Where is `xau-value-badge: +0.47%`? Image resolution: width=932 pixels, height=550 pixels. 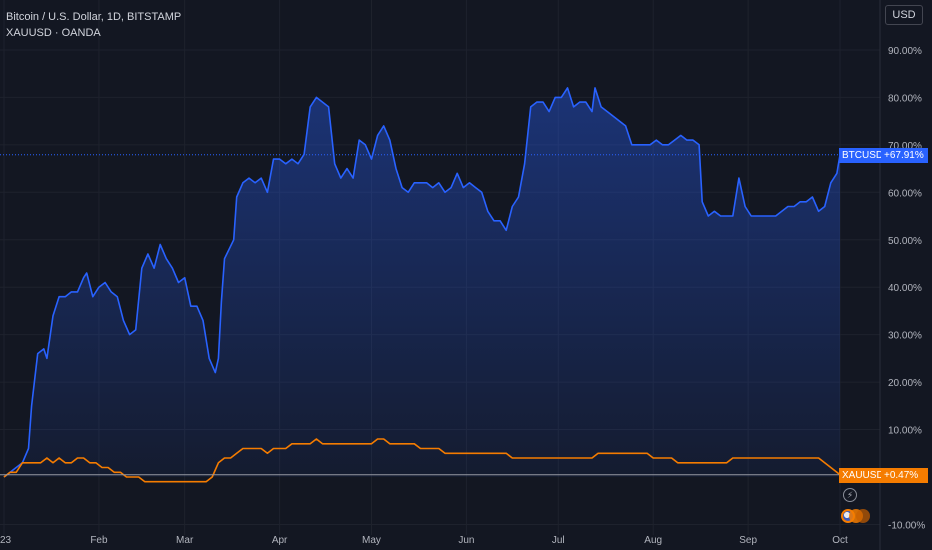
xau-value-badge: +0.47% is located at coordinates (904, 475).